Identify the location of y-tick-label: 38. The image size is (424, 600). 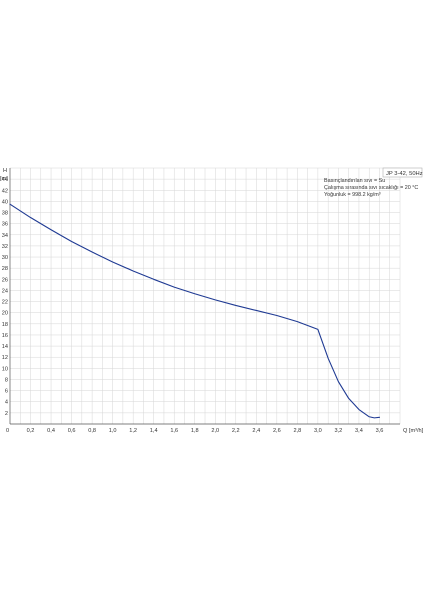
(5, 214).